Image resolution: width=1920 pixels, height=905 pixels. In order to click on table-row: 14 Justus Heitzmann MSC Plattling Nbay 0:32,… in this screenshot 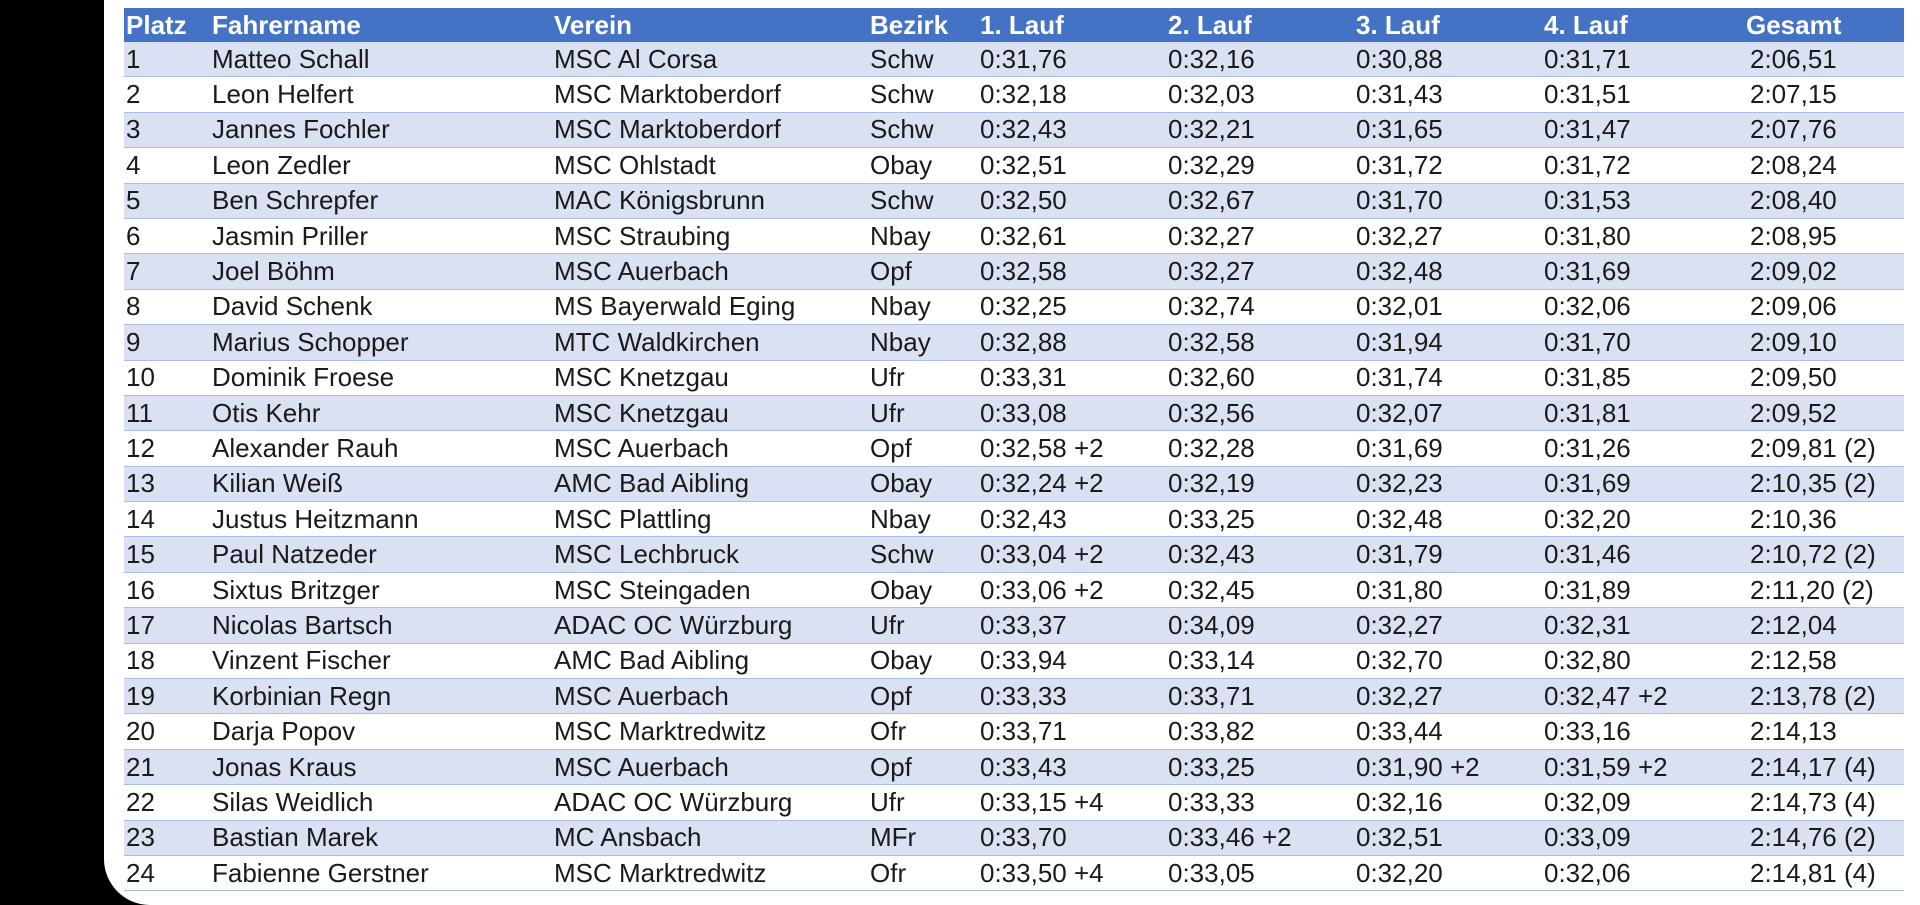, I will do `click(1014, 519)`.